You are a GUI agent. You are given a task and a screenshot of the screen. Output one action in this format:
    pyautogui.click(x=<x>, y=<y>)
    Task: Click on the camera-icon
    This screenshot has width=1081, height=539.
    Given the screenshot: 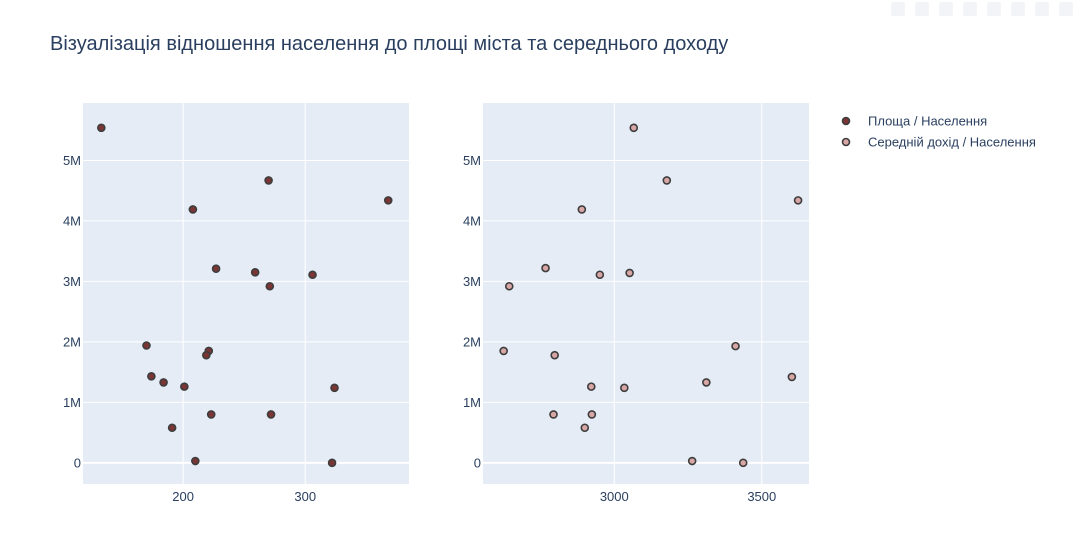 What is the action you would take?
    pyautogui.click(x=898, y=9)
    